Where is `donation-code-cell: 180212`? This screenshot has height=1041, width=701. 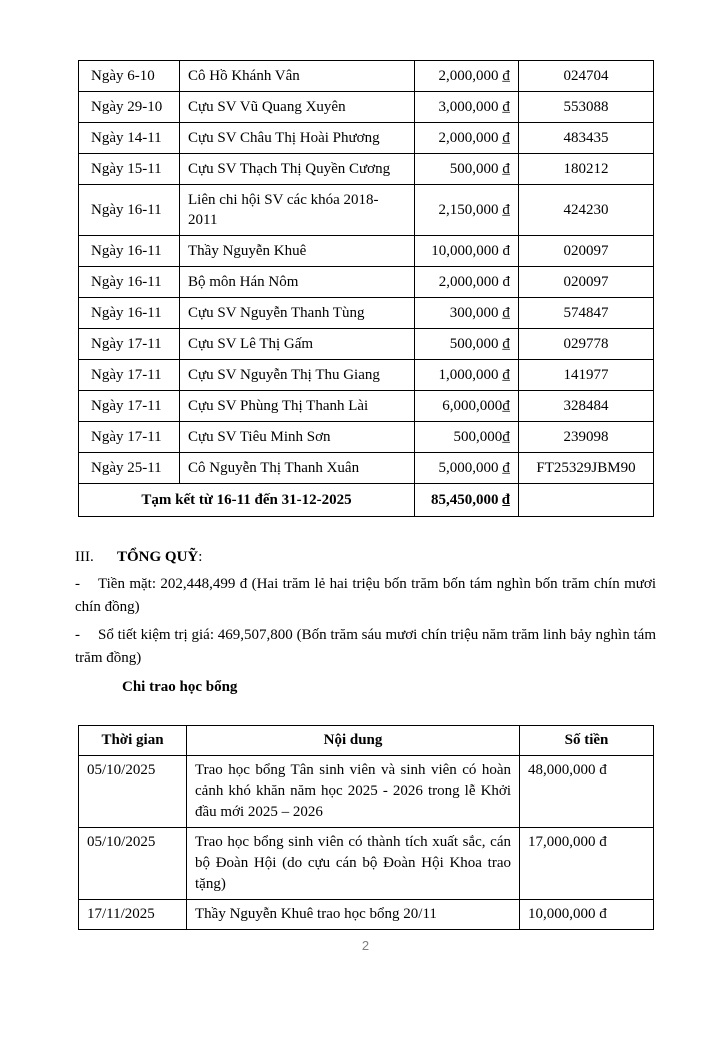 donation-code-cell: 180212 is located at coordinates (586, 169).